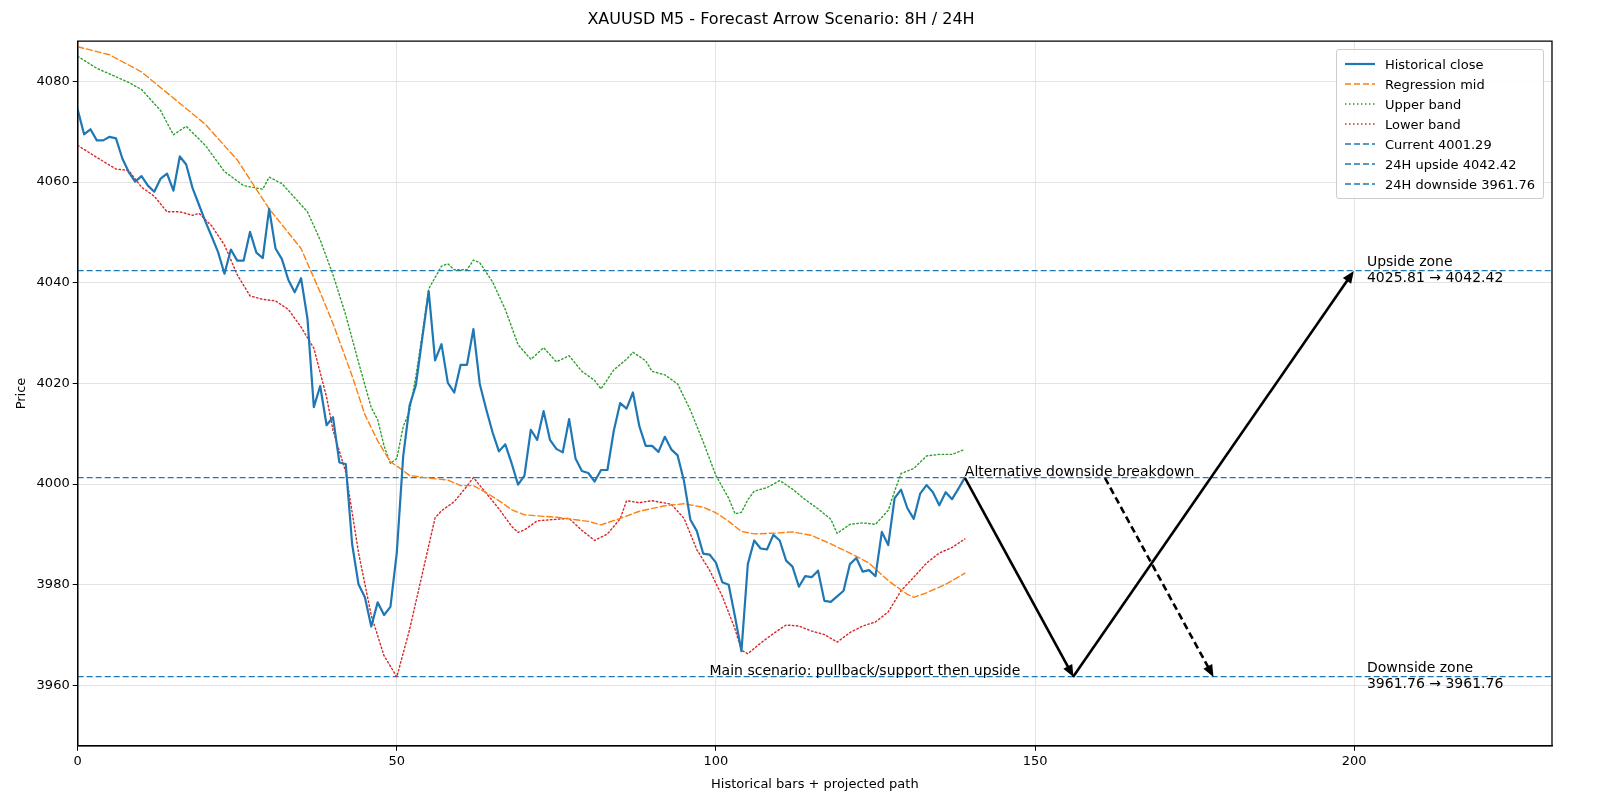 The image size is (1600, 800). What do you see at coordinates (1434, 84) in the screenshot?
I see `legend-label: Regression mid` at bounding box center [1434, 84].